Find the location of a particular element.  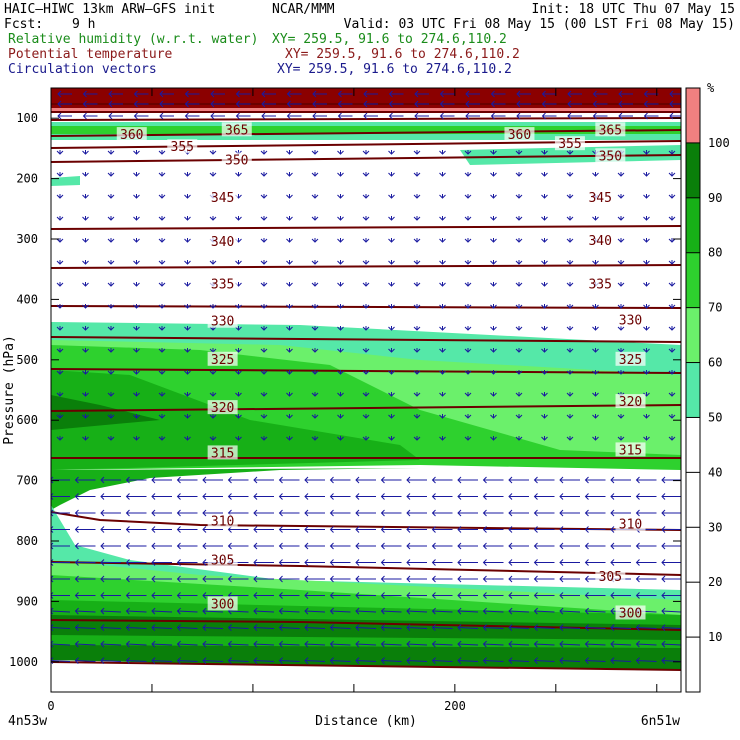

theta-label-340: 340 is located at coordinates (222, 242).